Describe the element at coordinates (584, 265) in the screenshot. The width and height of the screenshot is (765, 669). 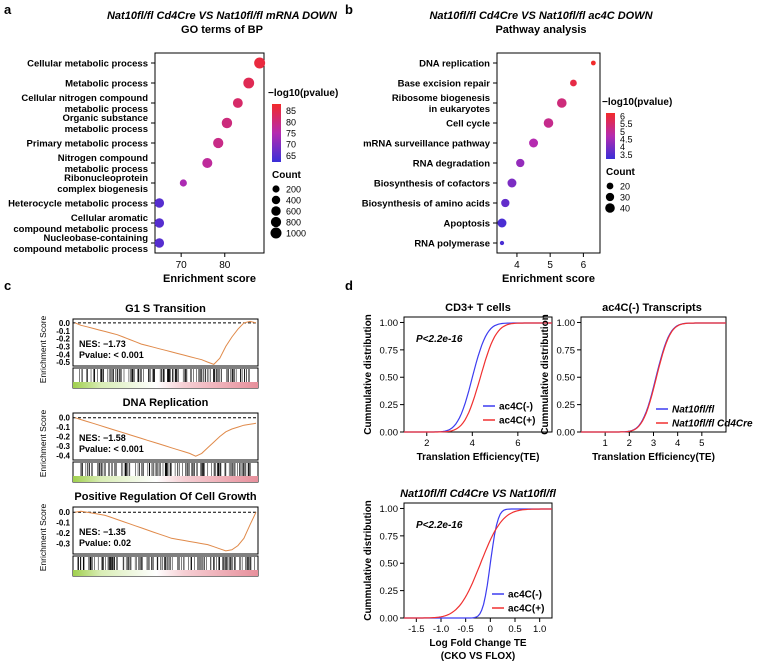
I see `x-tick-label: 6` at that location.